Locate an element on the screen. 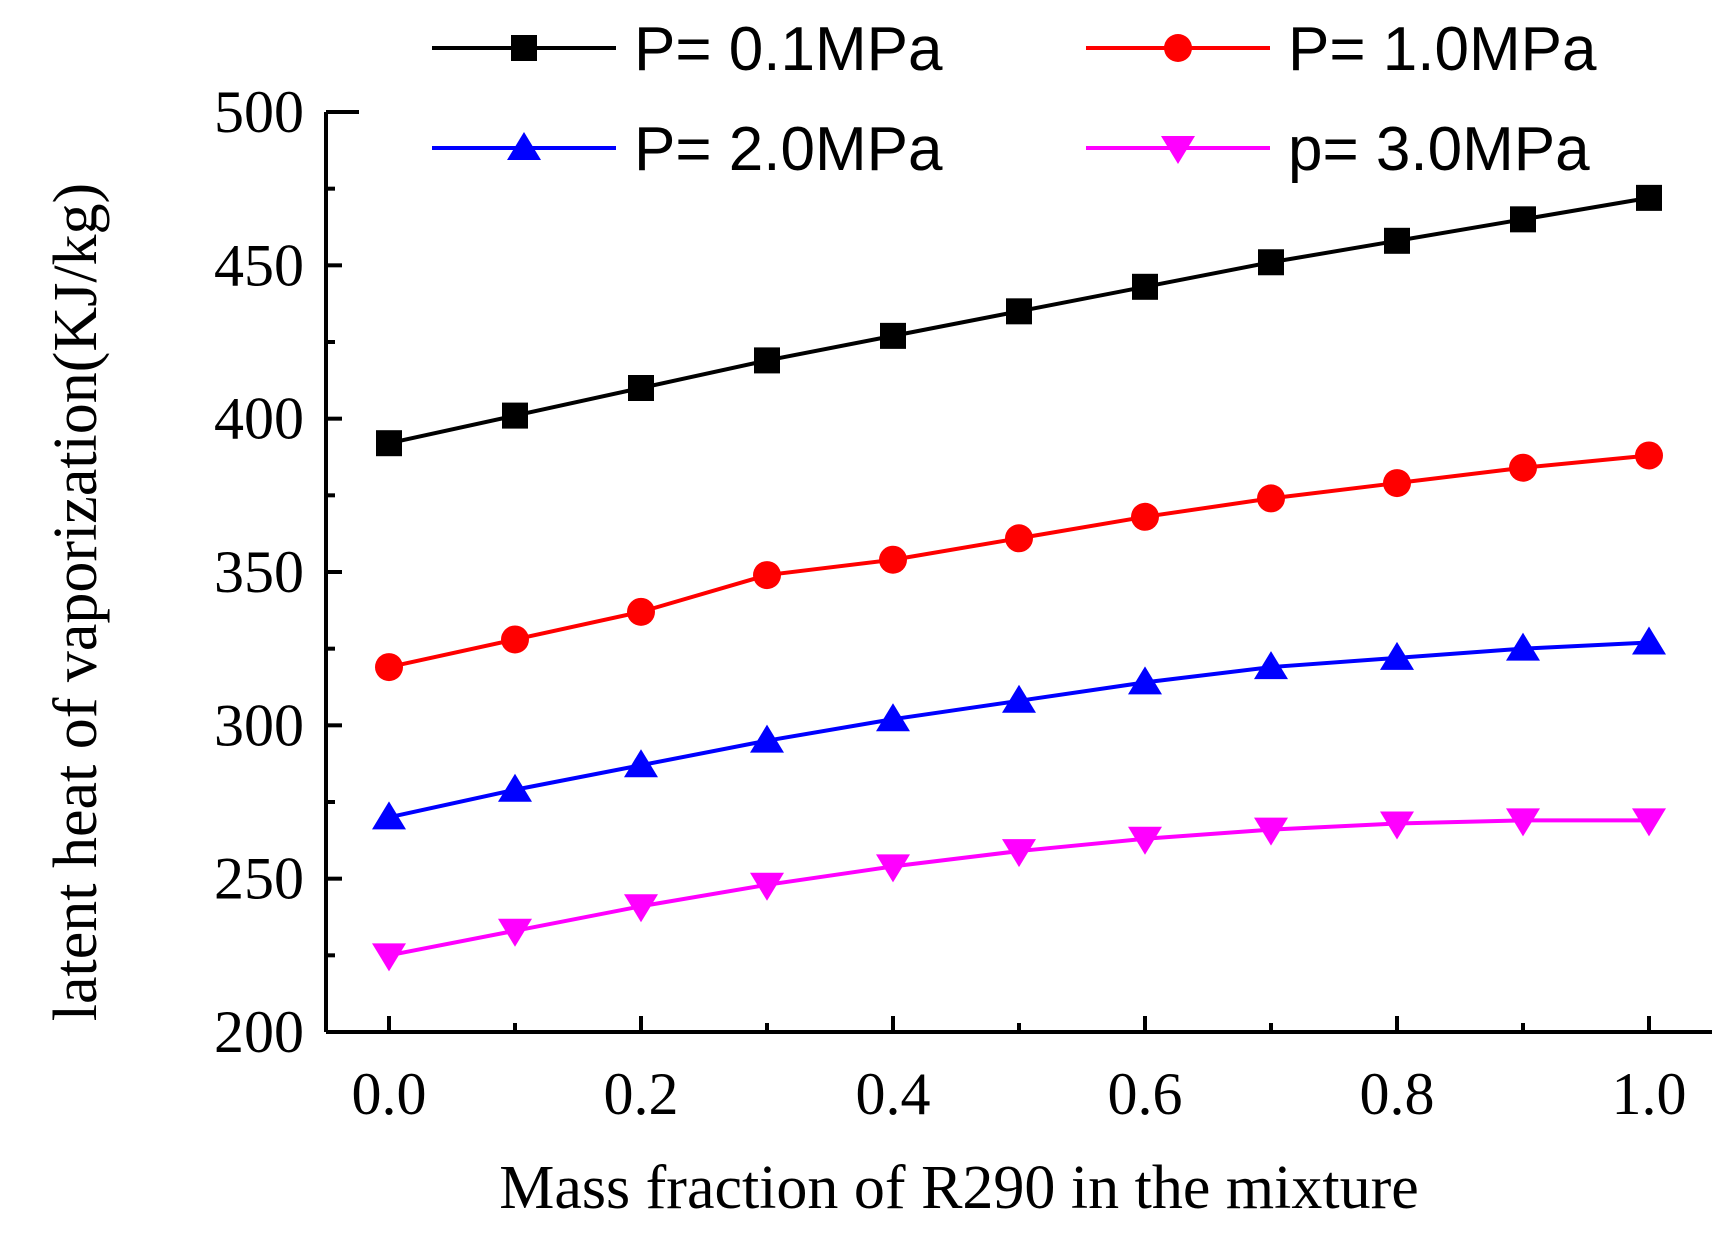 This screenshot has width=1735, height=1237. x-axis-title: Mass fraction of R290 in the mixture is located at coordinates (959, 1188).